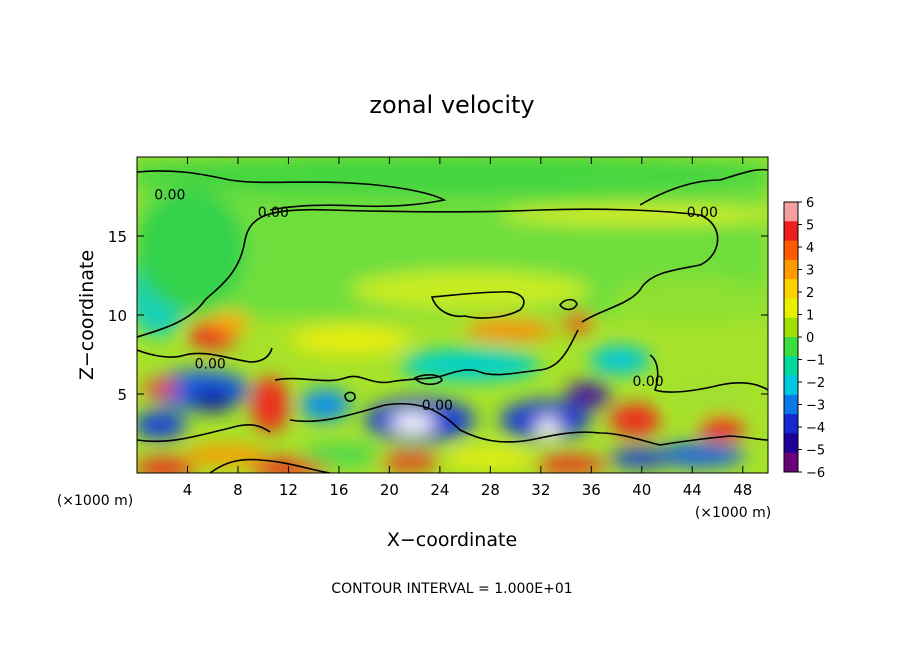 This screenshot has width=904, height=654. What do you see at coordinates (635, 420) in the screenshot?
I see `field-red-e` at bounding box center [635, 420].